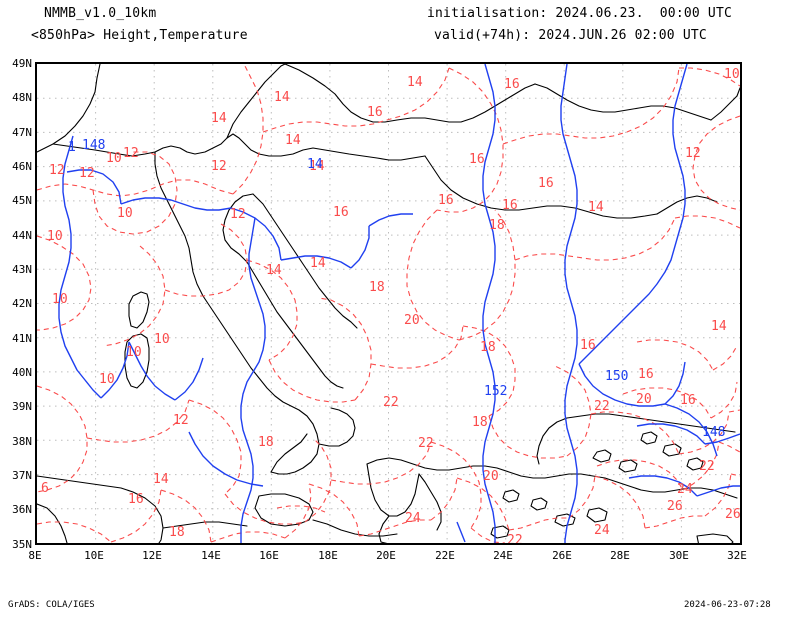 The height and width of the screenshot is (618, 800). What do you see at coordinates (733, 514) in the screenshot?
I see `temp-contour-label: 26` at bounding box center [733, 514].